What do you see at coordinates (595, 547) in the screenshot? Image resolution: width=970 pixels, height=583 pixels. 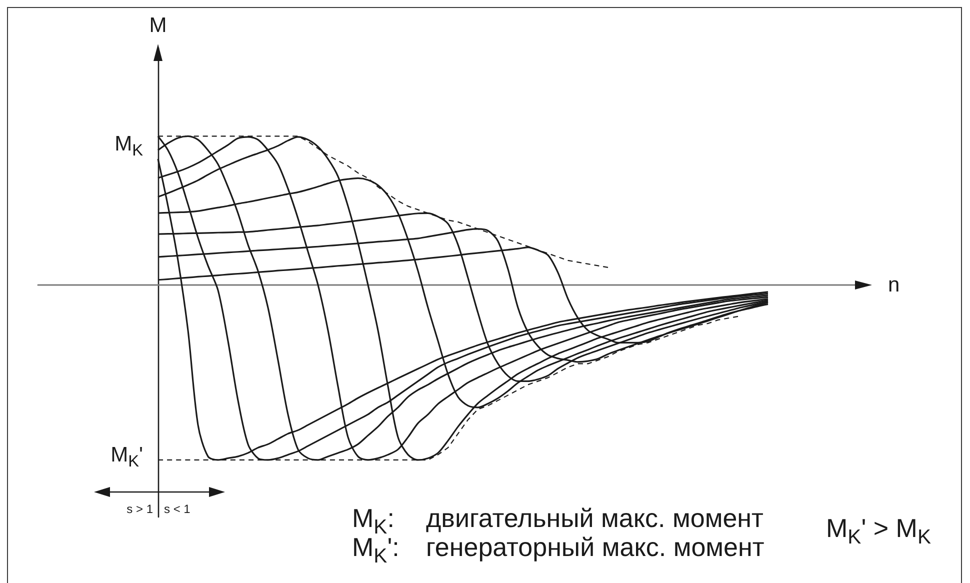 I see `text: генераторный макс. момент` at bounding box center [595, 547].